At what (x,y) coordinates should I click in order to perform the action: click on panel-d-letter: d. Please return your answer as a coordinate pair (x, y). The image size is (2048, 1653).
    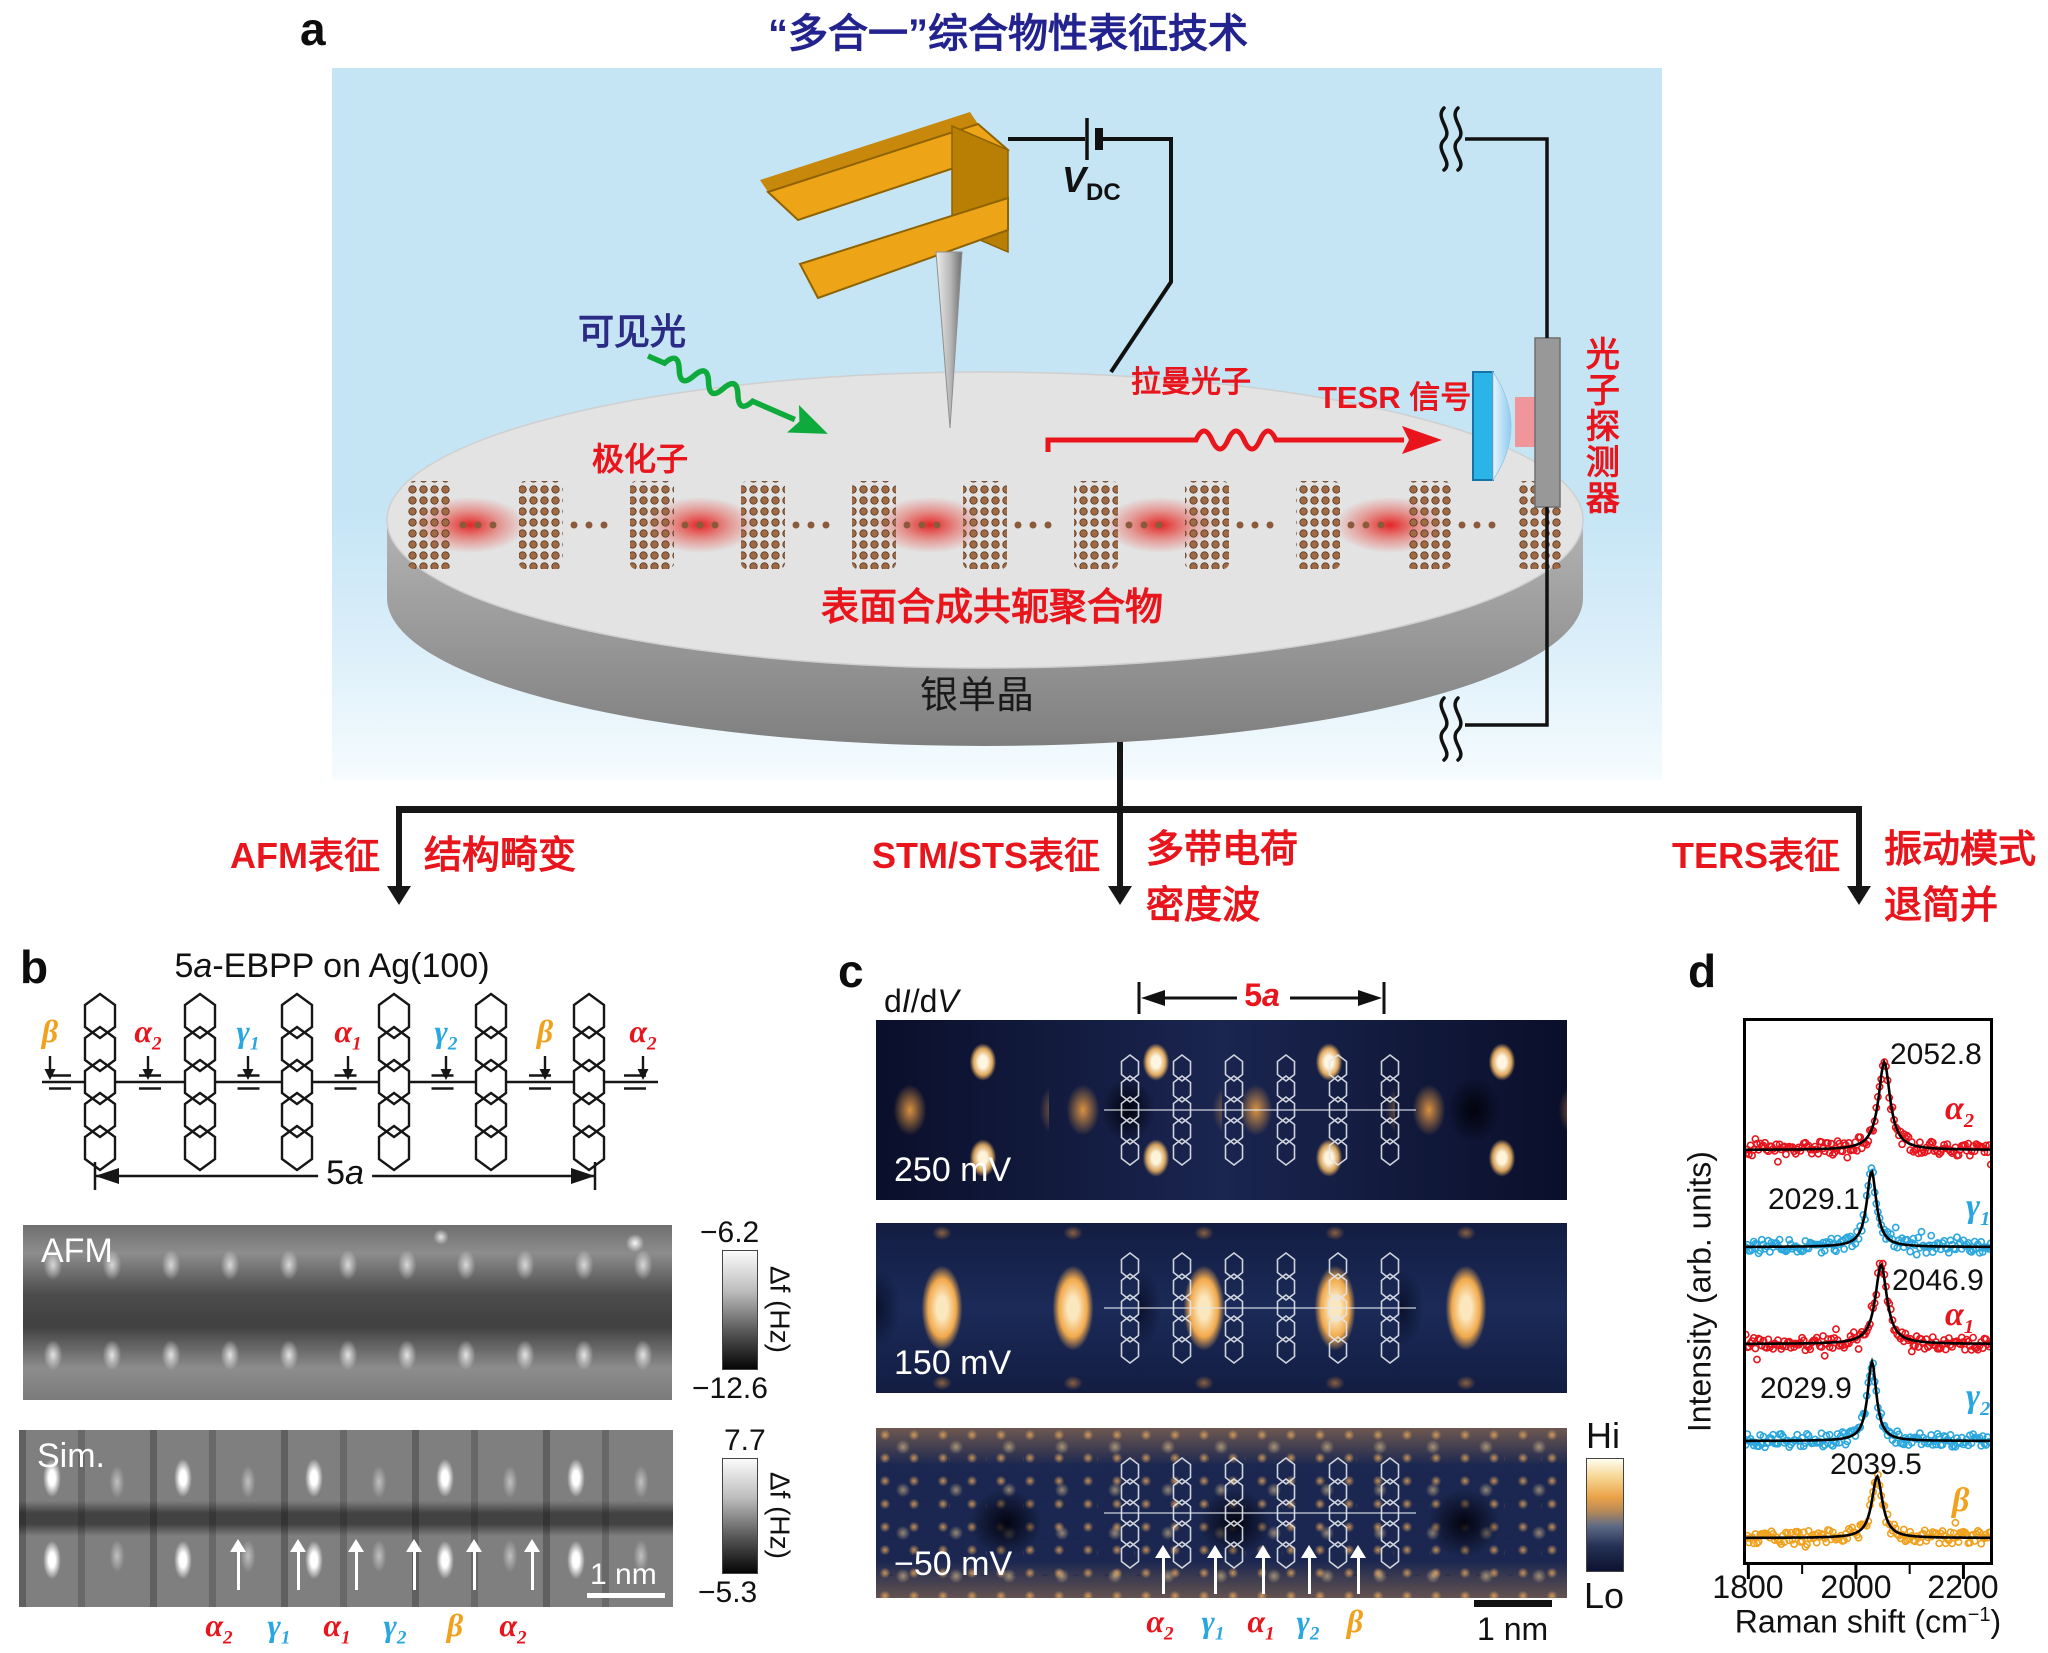
    Looking at the image, I should click on (1702, 971).